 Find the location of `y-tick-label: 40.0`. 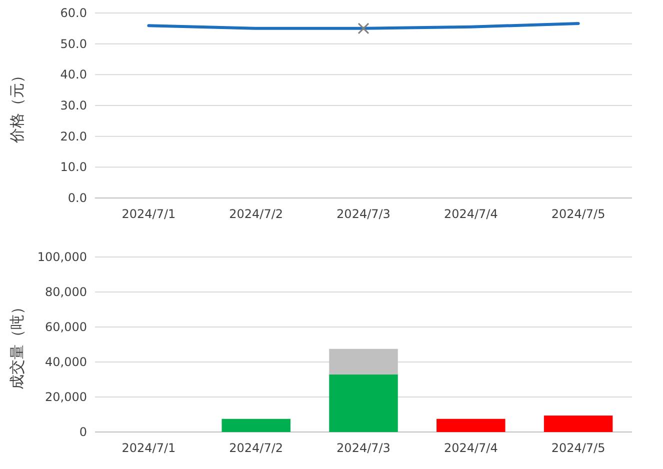

y-tick-label: 40.0 is located at coordinates (73, 75).